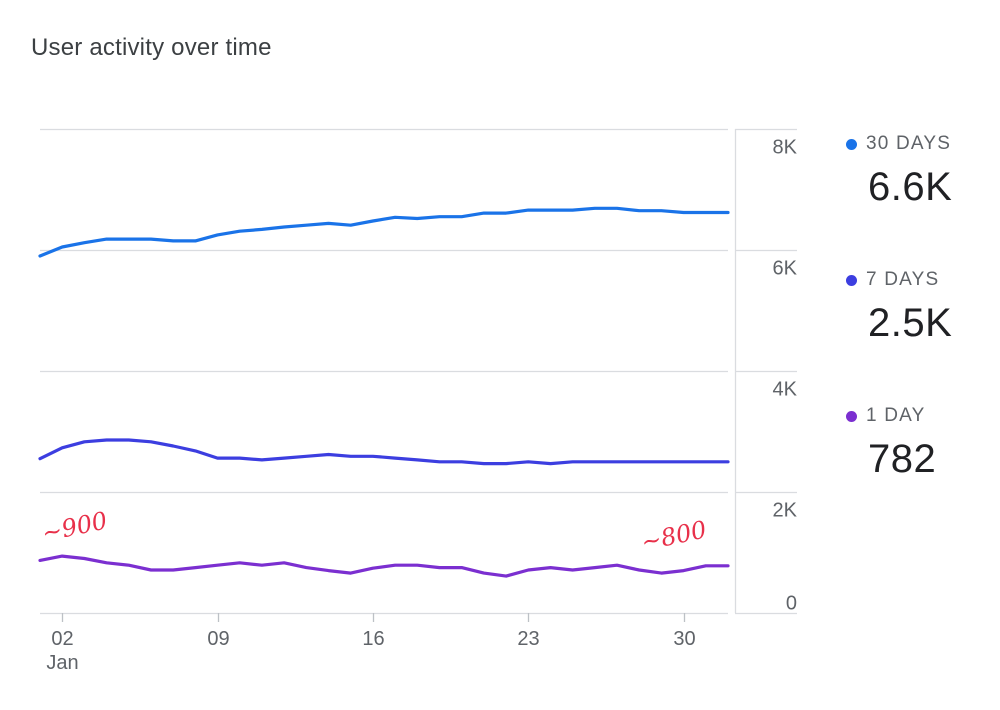 This screenshot has height=710, width=1000. I want to click on legend-label-1-day: 1 DAY, so click(896, 415).